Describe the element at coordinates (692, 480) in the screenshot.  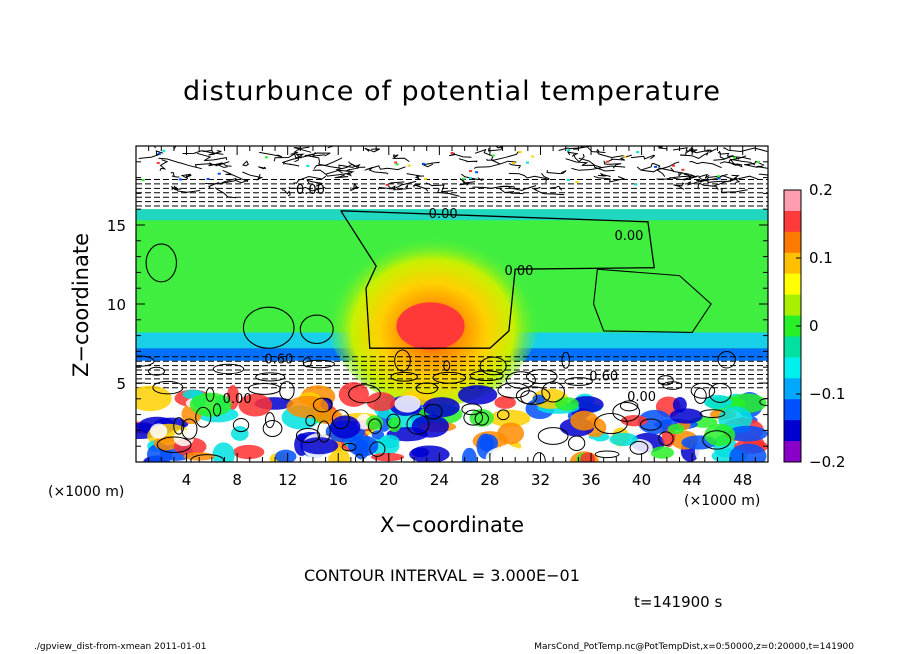
I see `x-tick-label: 44` at that location.